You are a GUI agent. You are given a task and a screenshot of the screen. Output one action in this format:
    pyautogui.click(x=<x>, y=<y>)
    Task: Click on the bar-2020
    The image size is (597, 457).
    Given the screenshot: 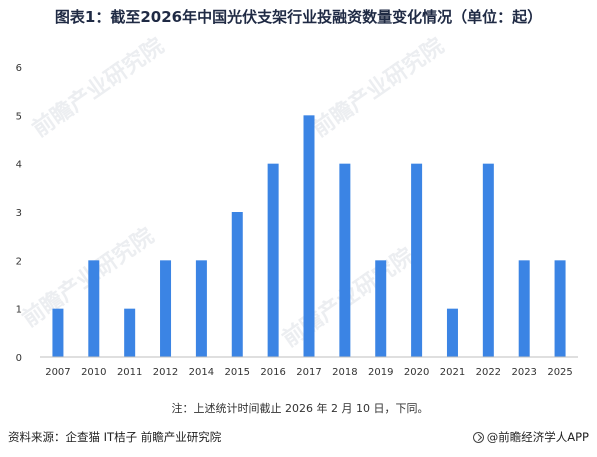 What is the action you would take?
    pyautogui.click(x=417, y=260)
    